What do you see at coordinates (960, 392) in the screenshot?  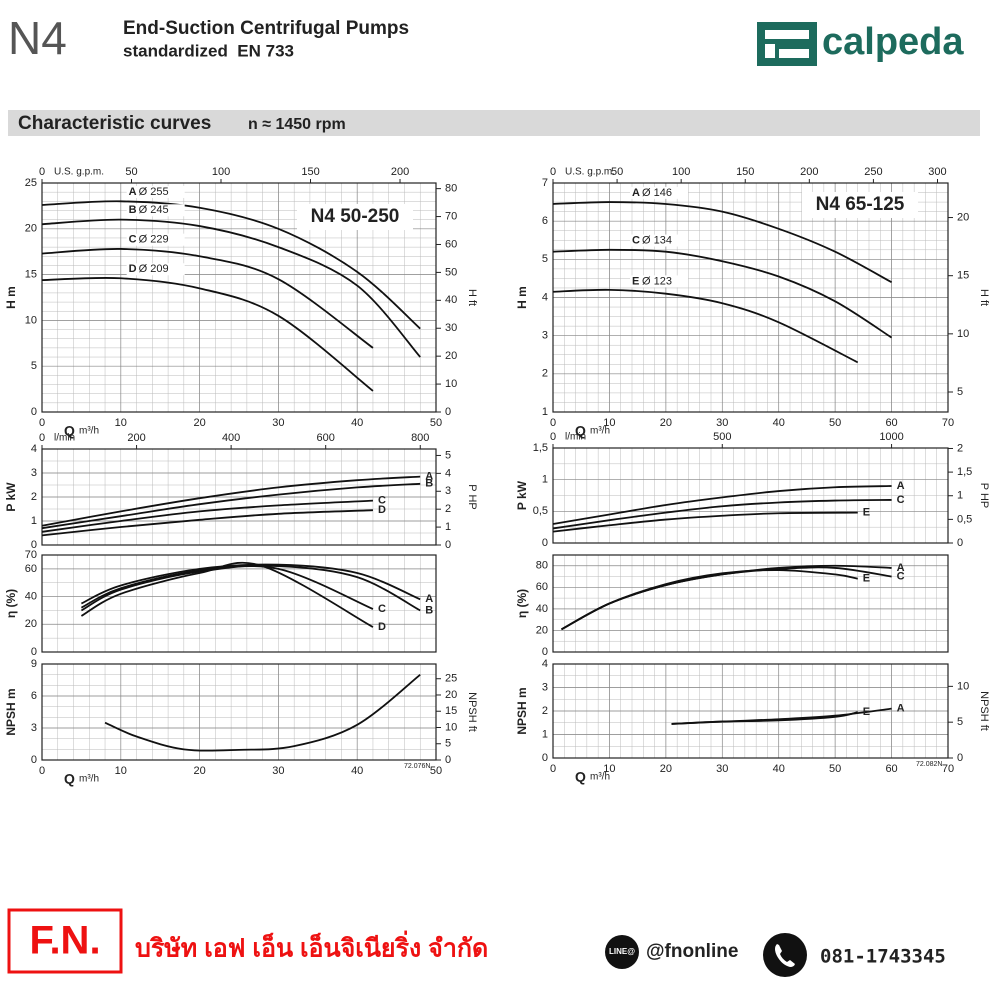 I see `y2-tick-label: 5` at bounding box center [960, 392].